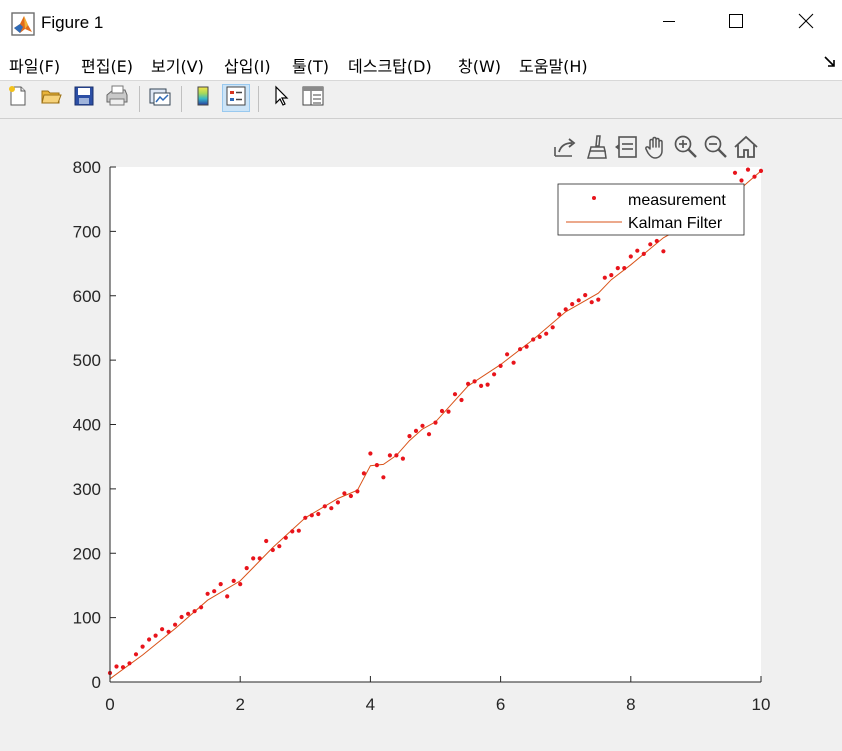 Image resolution: width=842 pixels, height=751 pixels. I want to click on open-file-icon, so click(51, 98).